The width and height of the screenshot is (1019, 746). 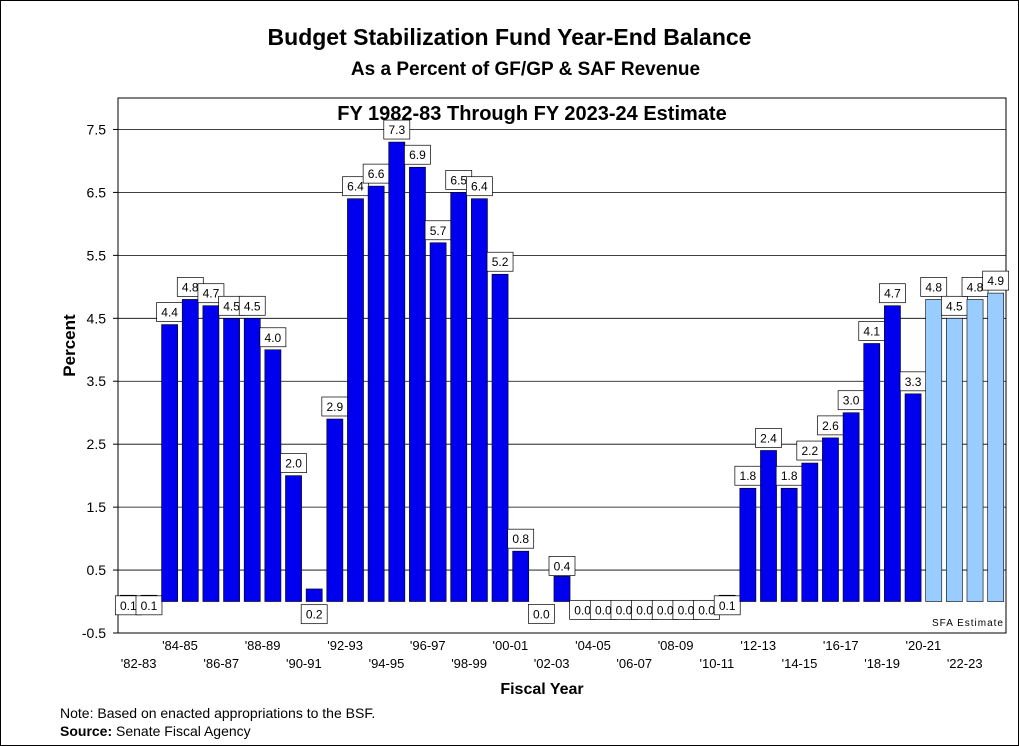 What do you see at coordinates (525, 69) in the screenshot?
I see `chart-subtitle: As a Percent of GF/GP & SAF Revenue` at bounding box center [525, 69].